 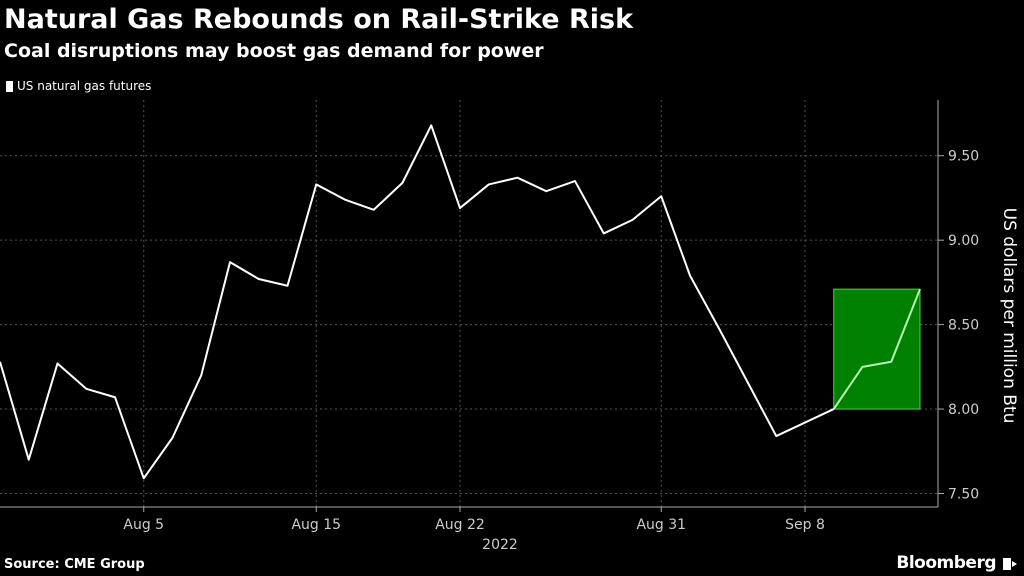 I want to click on y-tick-label: 7.50, so click(x=963, y=494).